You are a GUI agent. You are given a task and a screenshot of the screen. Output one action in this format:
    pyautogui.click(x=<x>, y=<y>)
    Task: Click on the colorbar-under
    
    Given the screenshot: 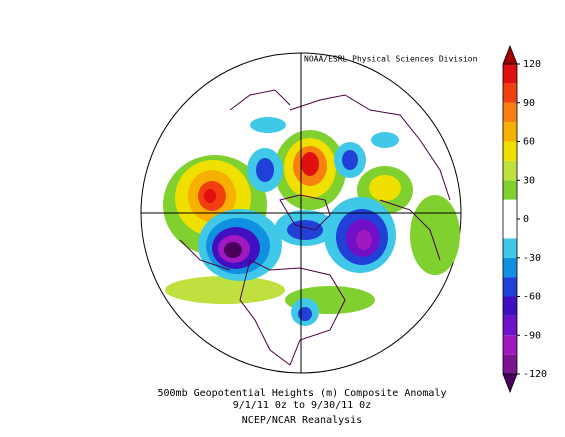 What is the action you would take?
    pyautogui.click(x=510, y=383)
    